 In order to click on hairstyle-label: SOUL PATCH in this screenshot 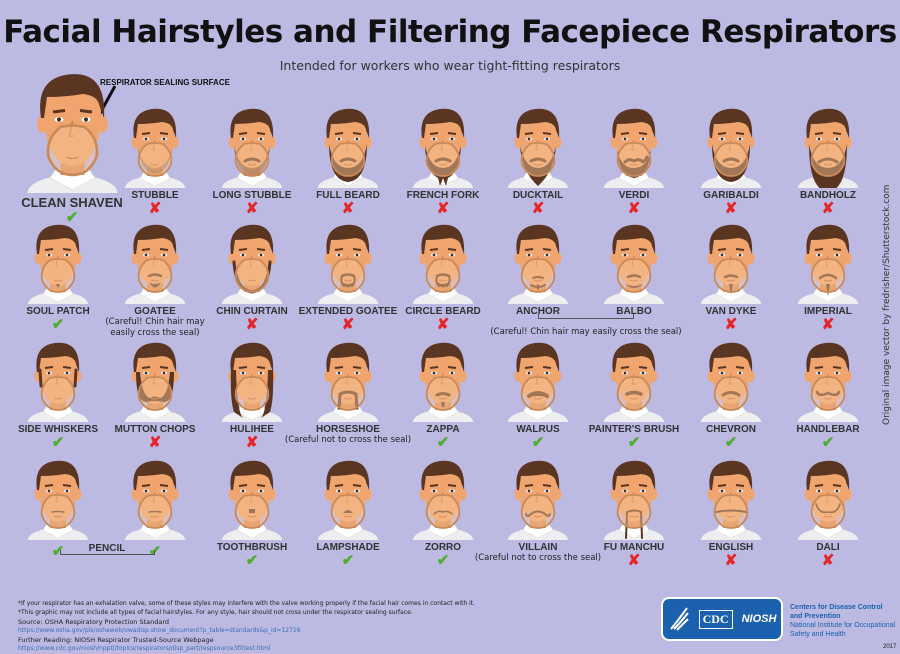, I will do `click(58, 311)`.